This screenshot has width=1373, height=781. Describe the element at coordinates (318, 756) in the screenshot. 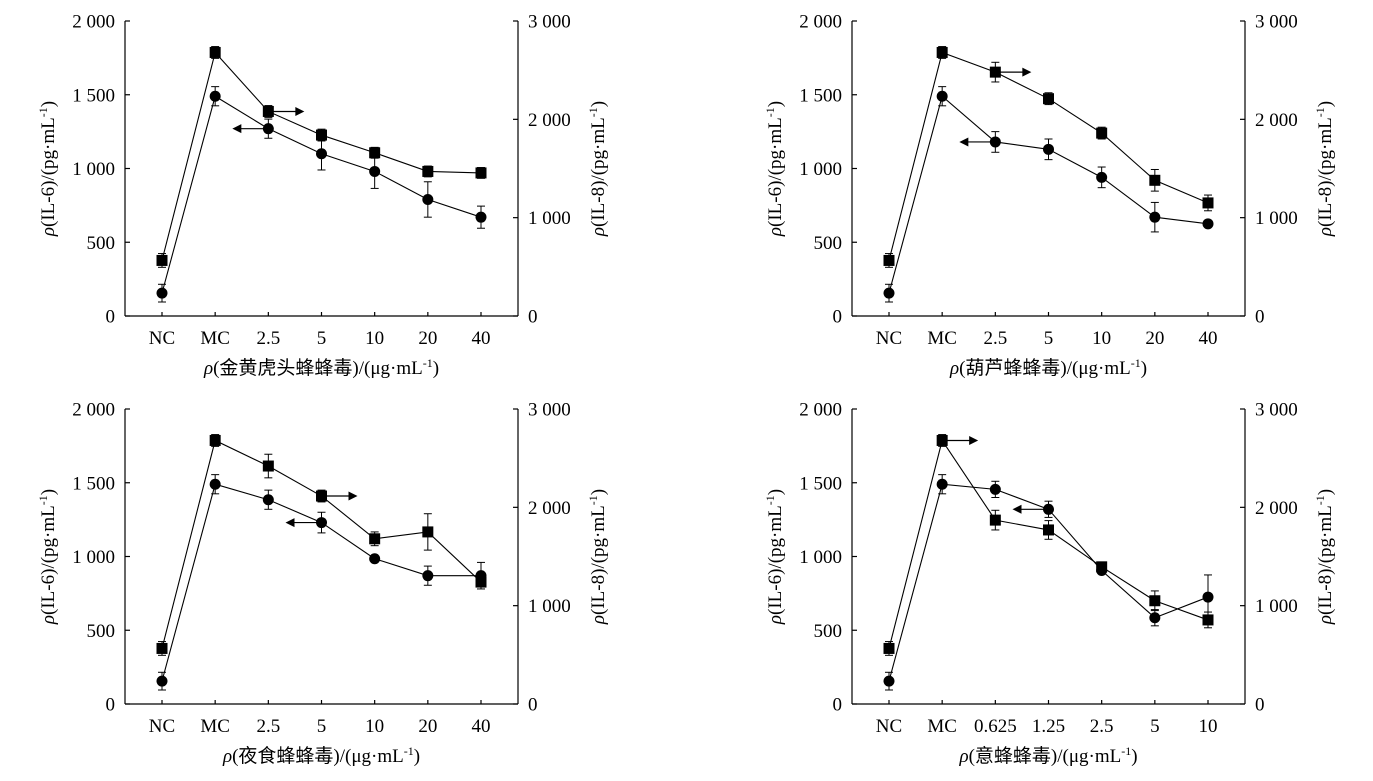

I see `label-text: (夜食蜂蜂毒)/(μg·mL` at that location.